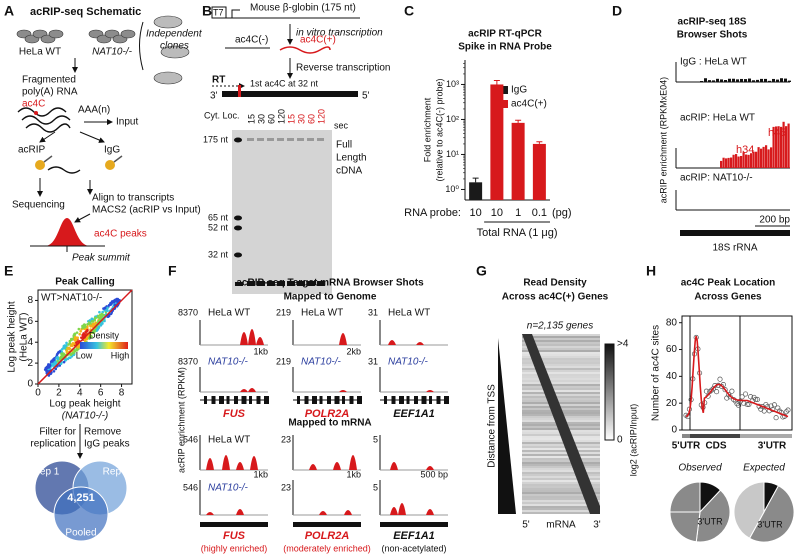  What do you see at coordinates (349, 171) in the screenshot?
I see `label: cDNA` at bounding box center [349, 171].